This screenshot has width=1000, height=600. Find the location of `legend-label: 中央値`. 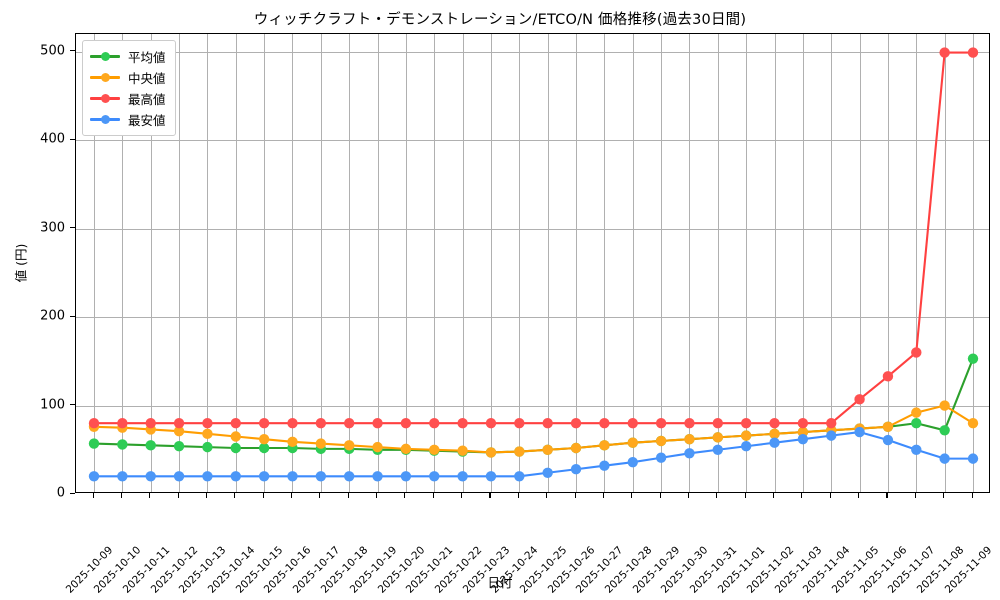

legend-label: 中央値 is located at coordinates (147, 78).